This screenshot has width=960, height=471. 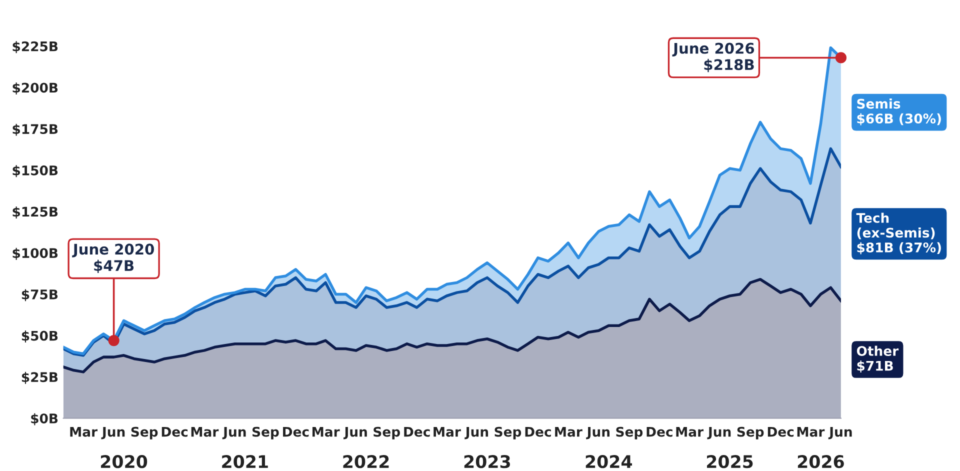 What do you see at coordinates (40, 378) in the screenshot?
I see `y-tick-label: $25B` at bounding box center [40, 378].